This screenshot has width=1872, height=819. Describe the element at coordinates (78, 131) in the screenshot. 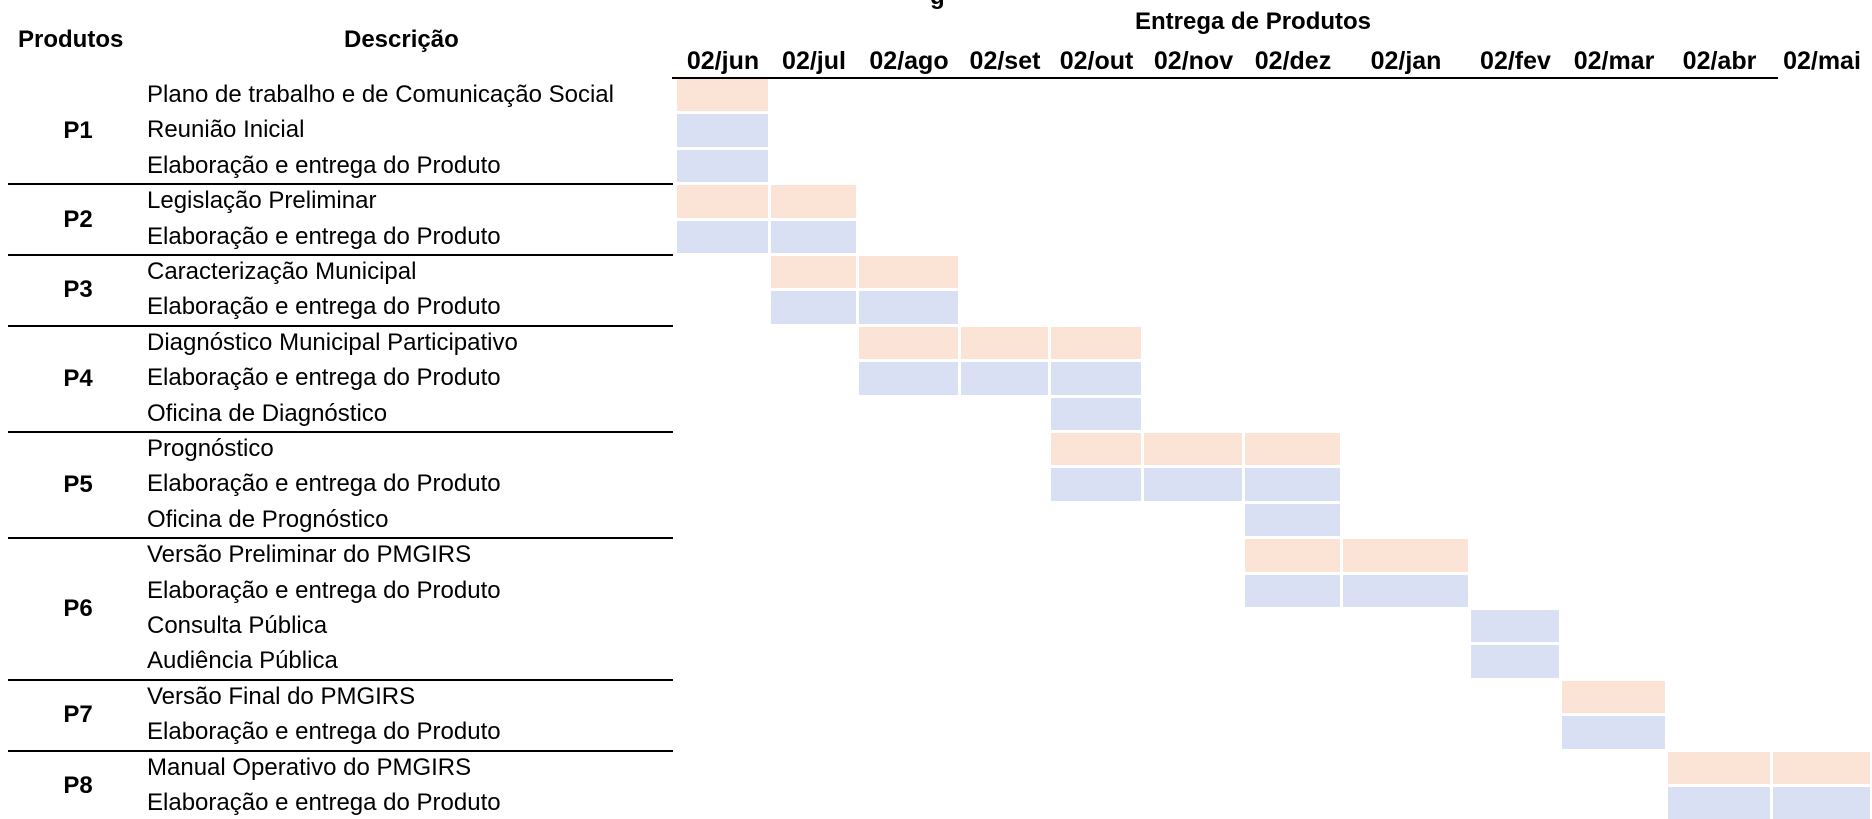

I see `product-id-p1: P1` at that location.